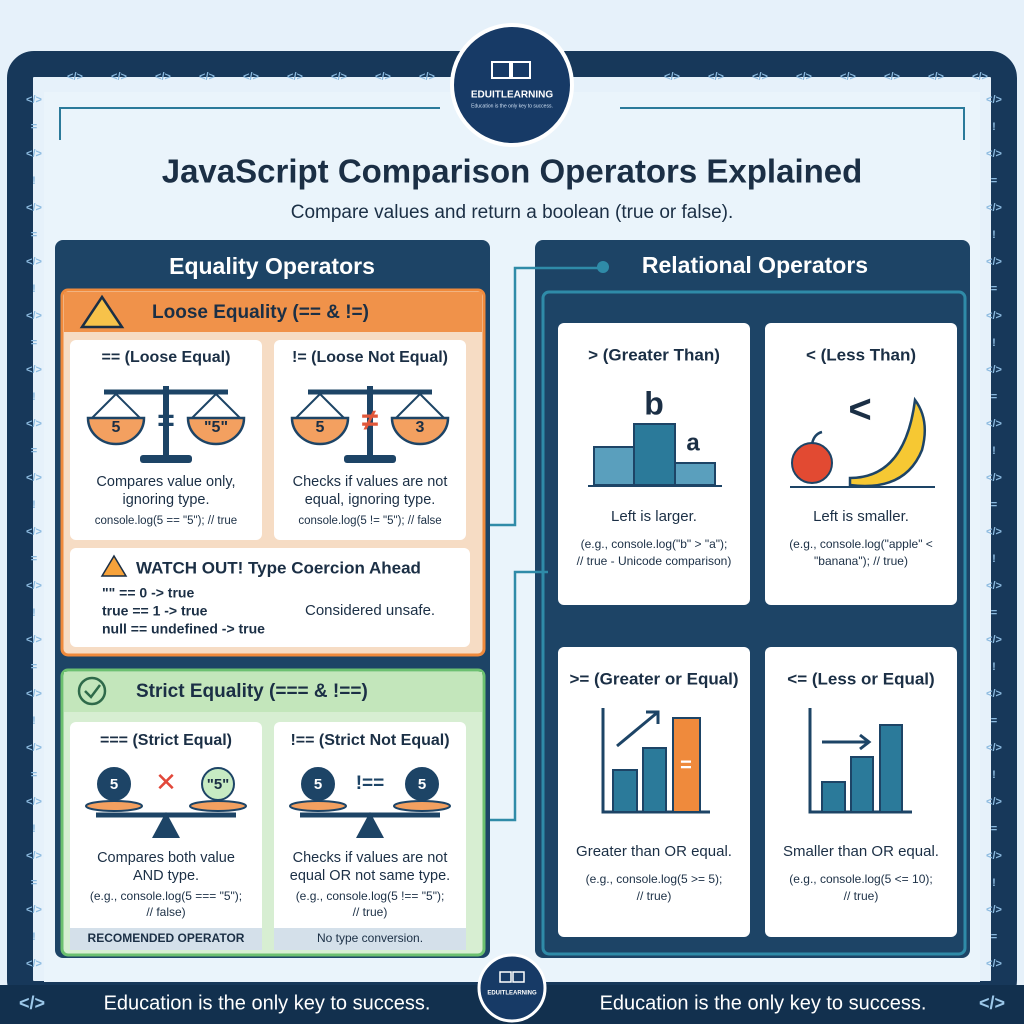 The width and height of the screenshot is (1024, 1024). Describe the element at coordinates (166, 421) in the screenshot. I see `scale-post` at that location.